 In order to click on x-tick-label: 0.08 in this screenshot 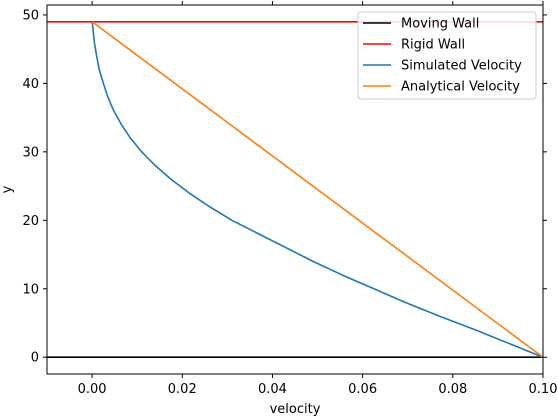, I will do `click(452, 389)`.